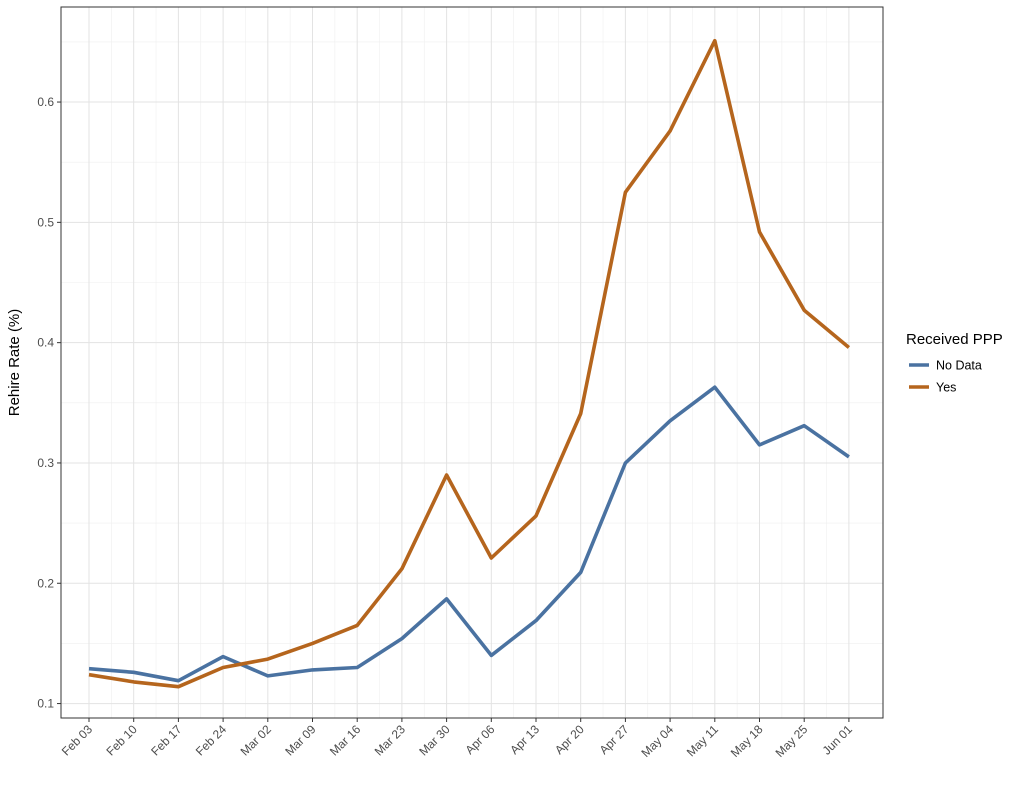 This screenshot has height=791, width=1024. Describe the element at coordinates (45, 463) in the screenshot. I see `y-tick-label: 0.3` at that location.